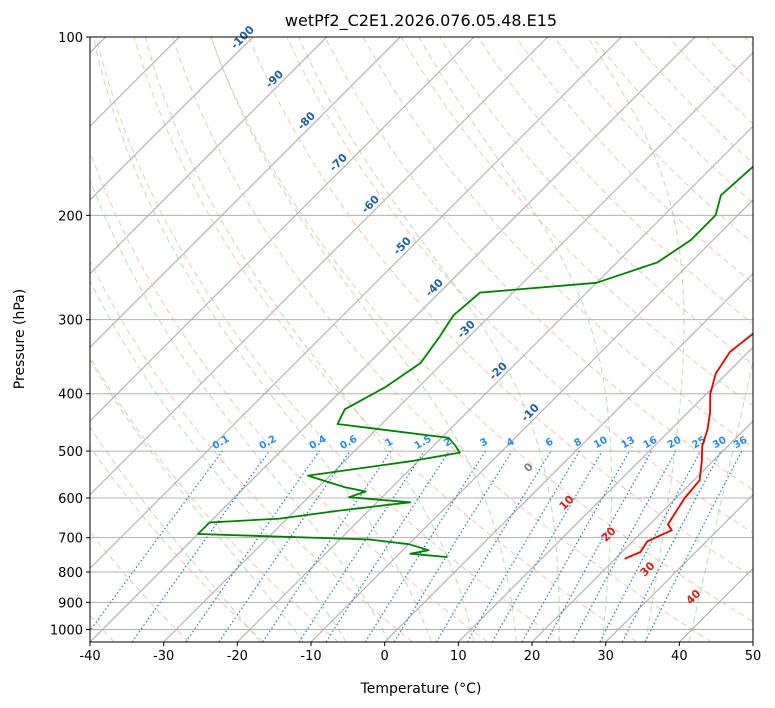  Describe the element at coordinates (20, 339) in the screenshot. I see `y-axis-label: Pressure (hPa)` at that location.